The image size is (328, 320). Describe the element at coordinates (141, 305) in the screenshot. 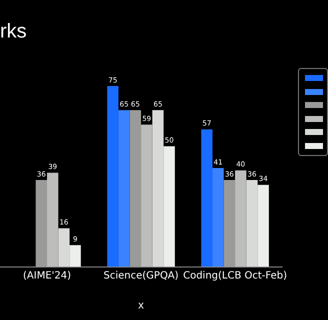

I see `x-axis-title: x` at that location.